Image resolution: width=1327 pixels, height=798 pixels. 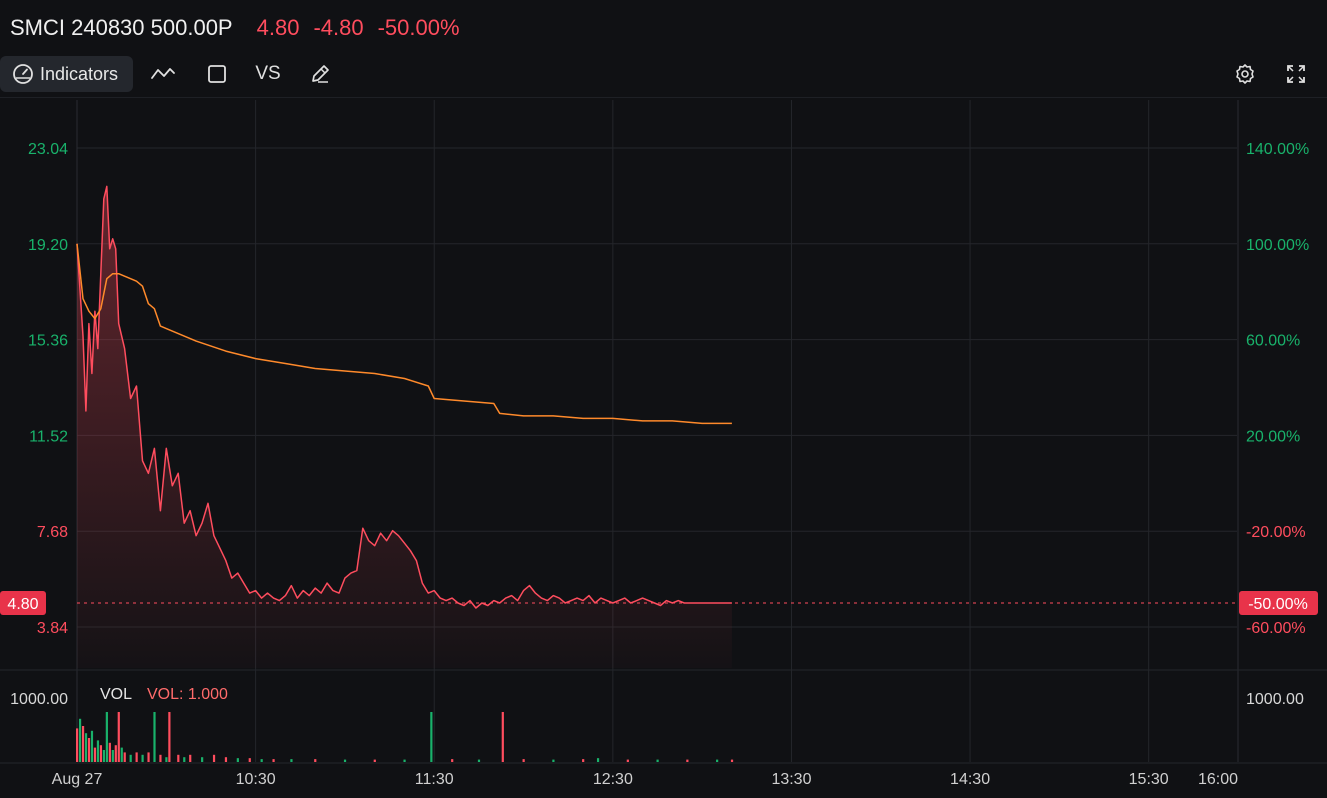 What do you see at coordinates (268, 73) in the screenshot?
I see `compare-vs-button: VS` at bounding box center [268, 73].